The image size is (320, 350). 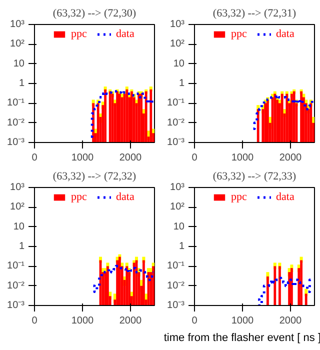 I want to click on x-axis-title: time from the flasher event [ ns ], so click(x=242, y=338).